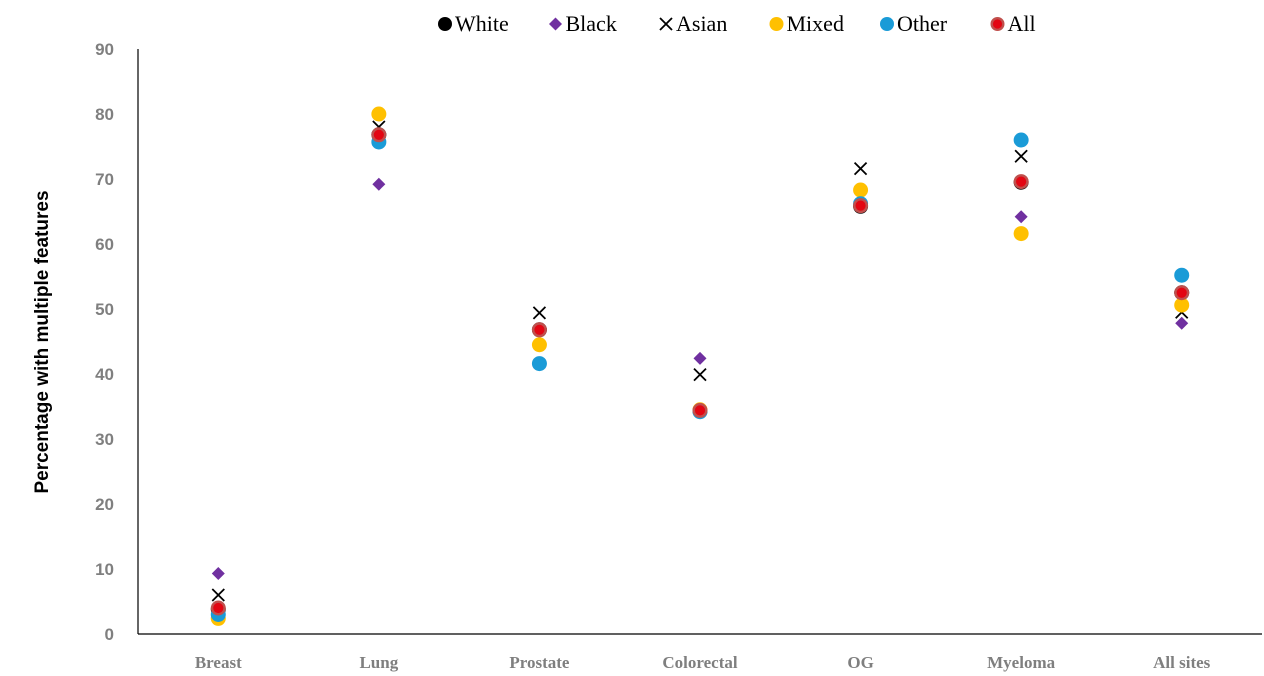 The image size is (1264, 676). I want to click on y-tick-label: 50, so click(104, 309).